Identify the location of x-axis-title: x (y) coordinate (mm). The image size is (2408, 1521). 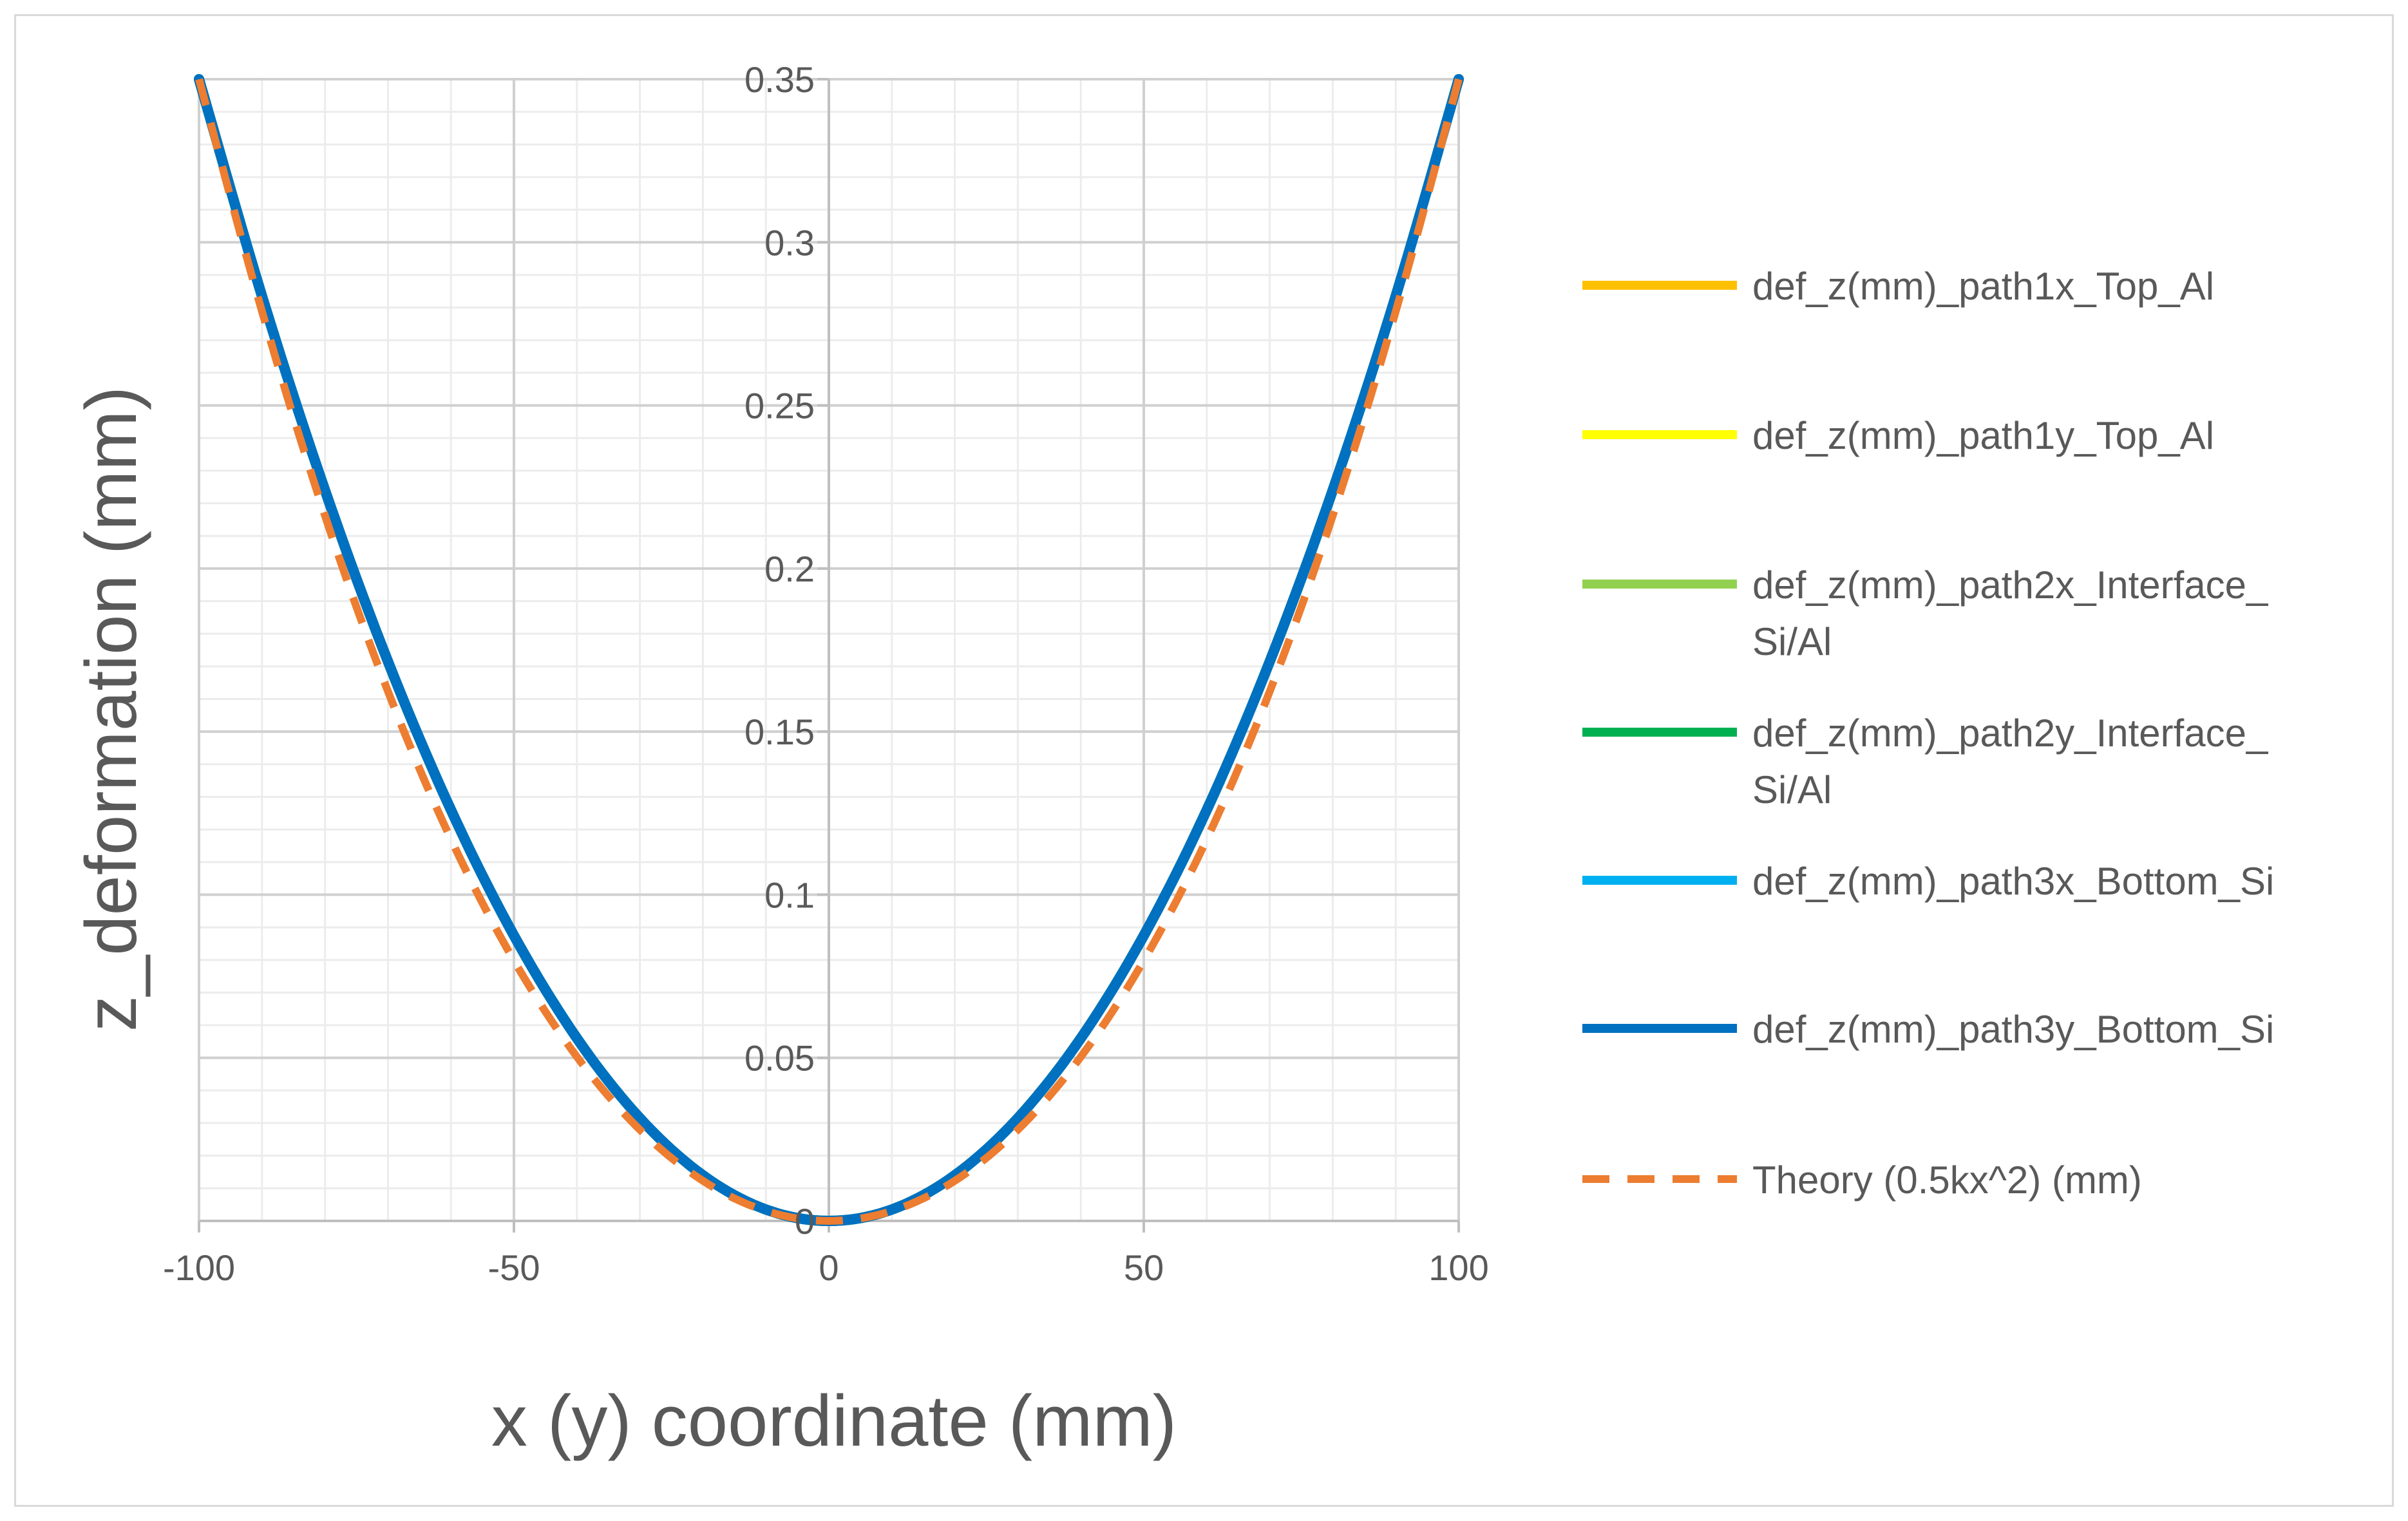
(834, 1421).